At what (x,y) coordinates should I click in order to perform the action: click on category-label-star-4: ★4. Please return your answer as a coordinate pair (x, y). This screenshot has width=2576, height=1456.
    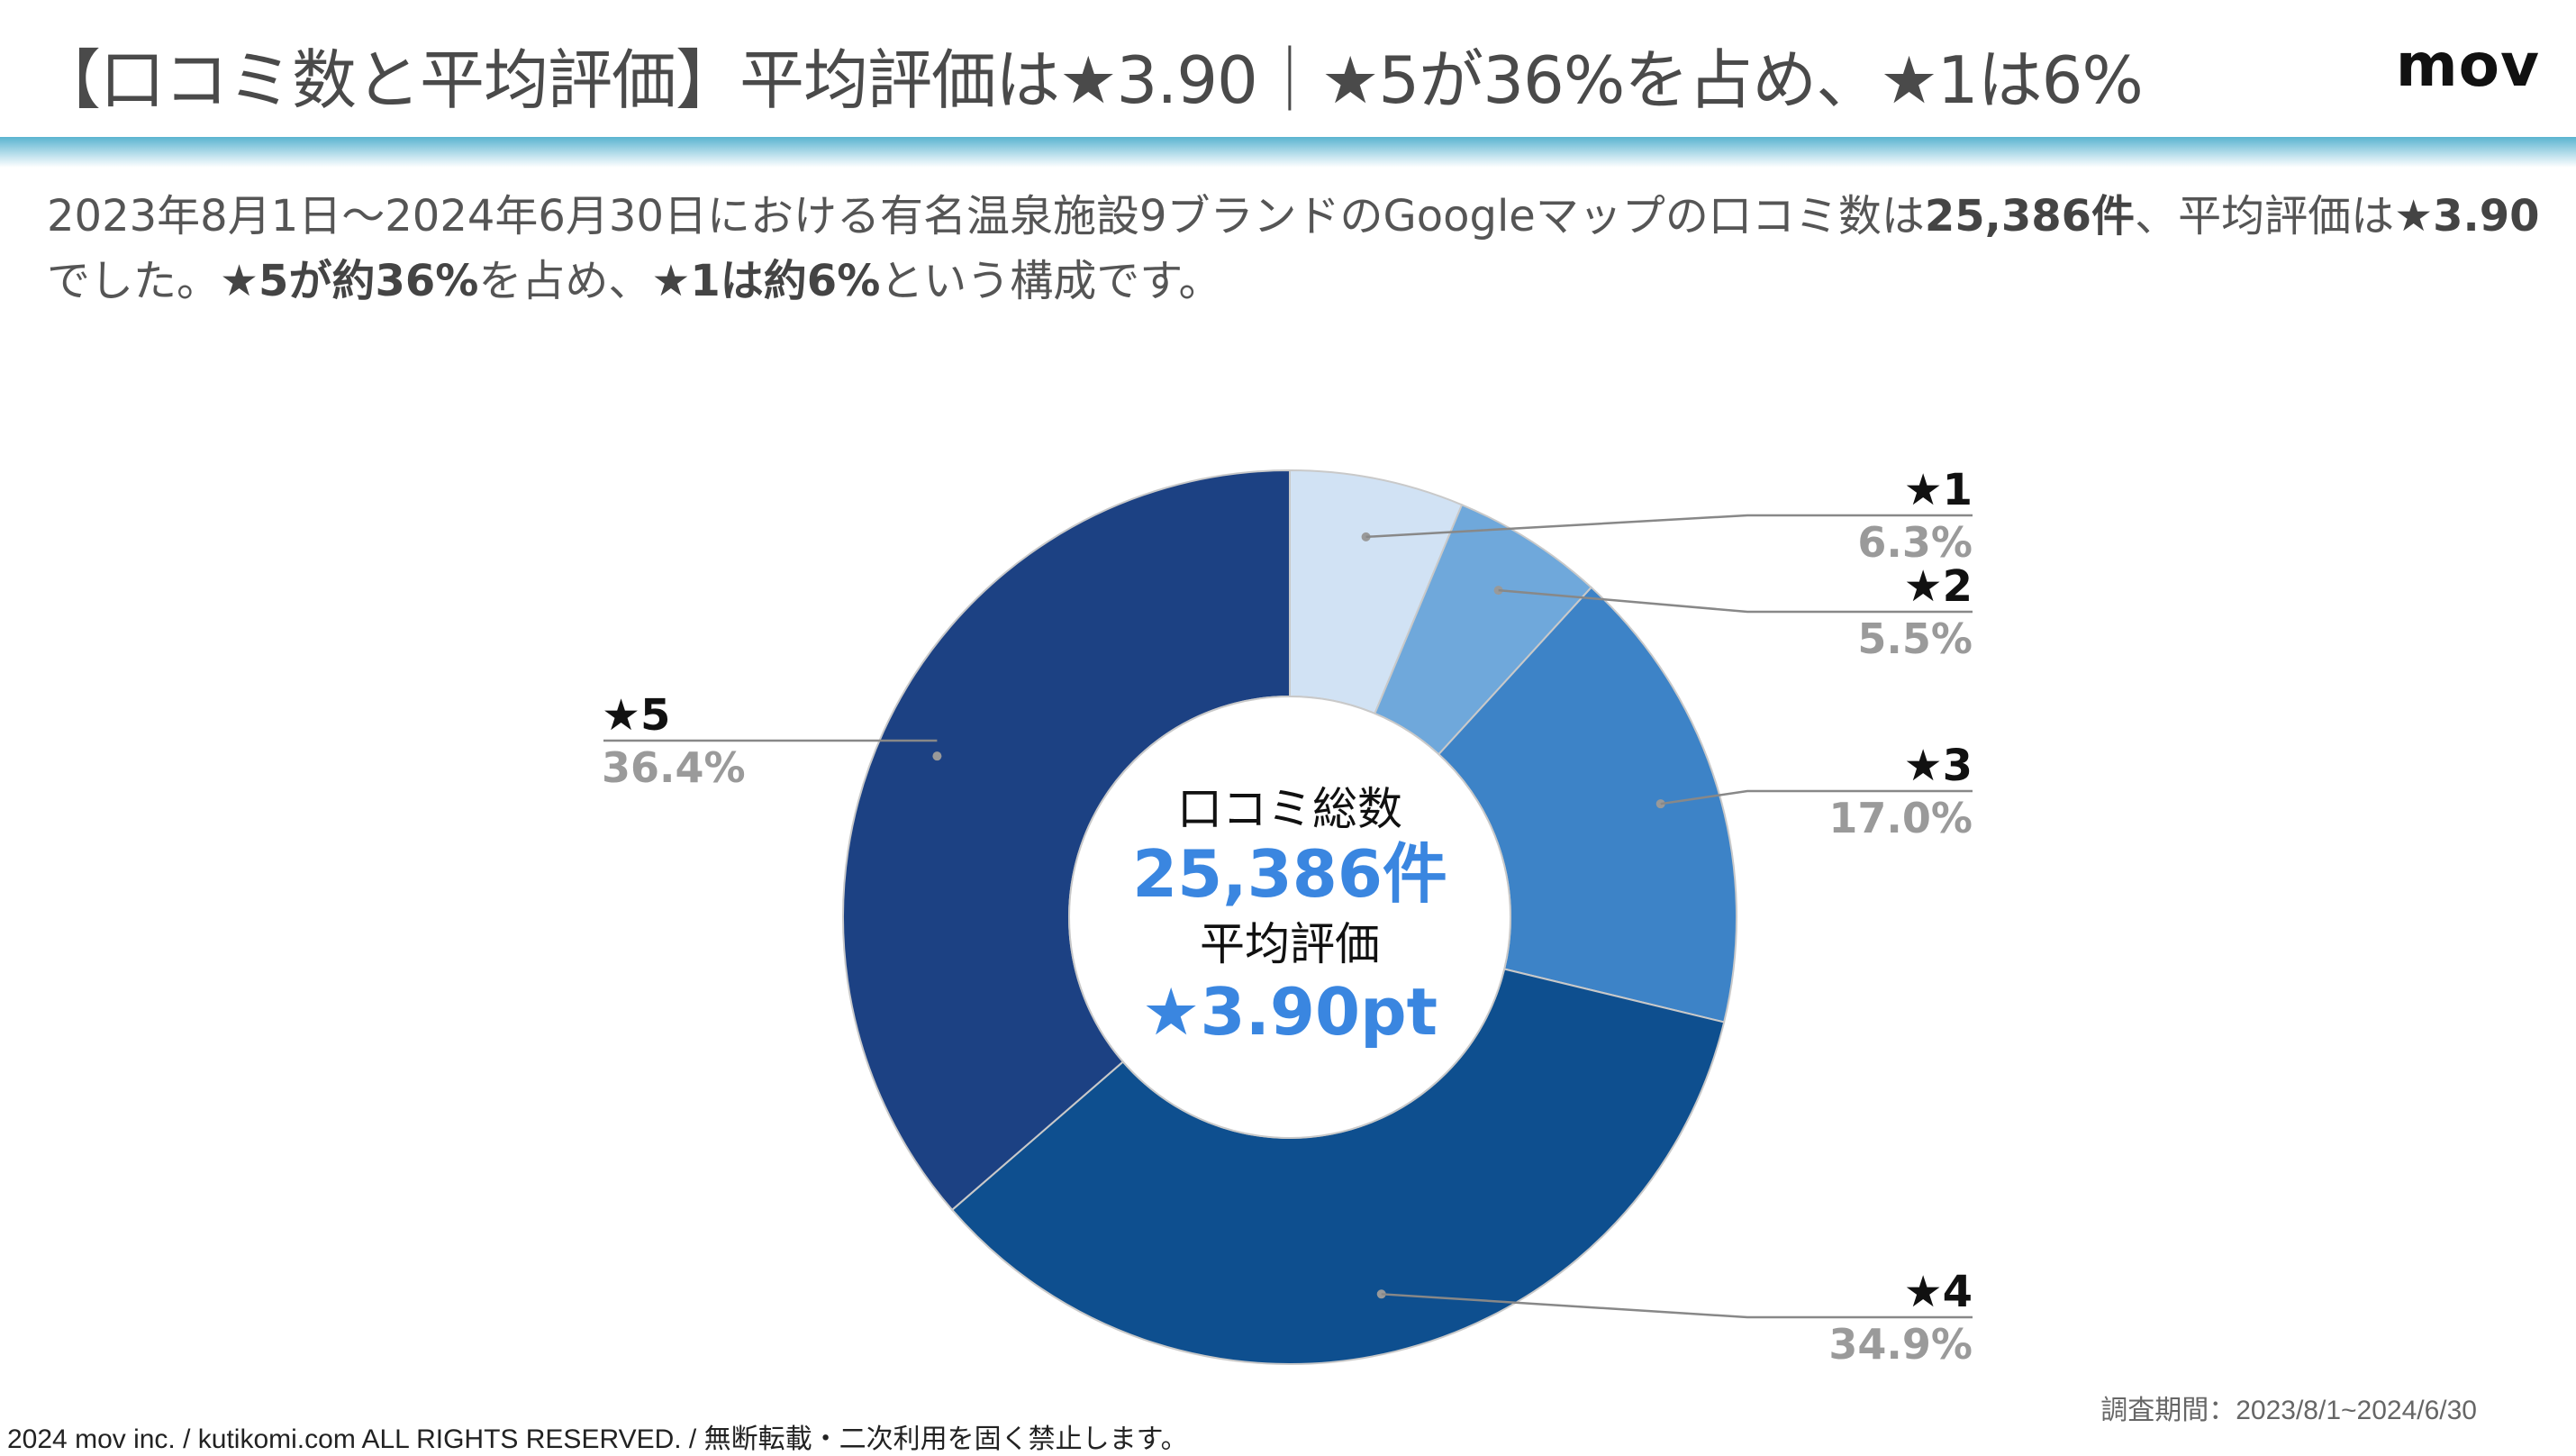
    Looking at the image, I should click on (1939, 1292).